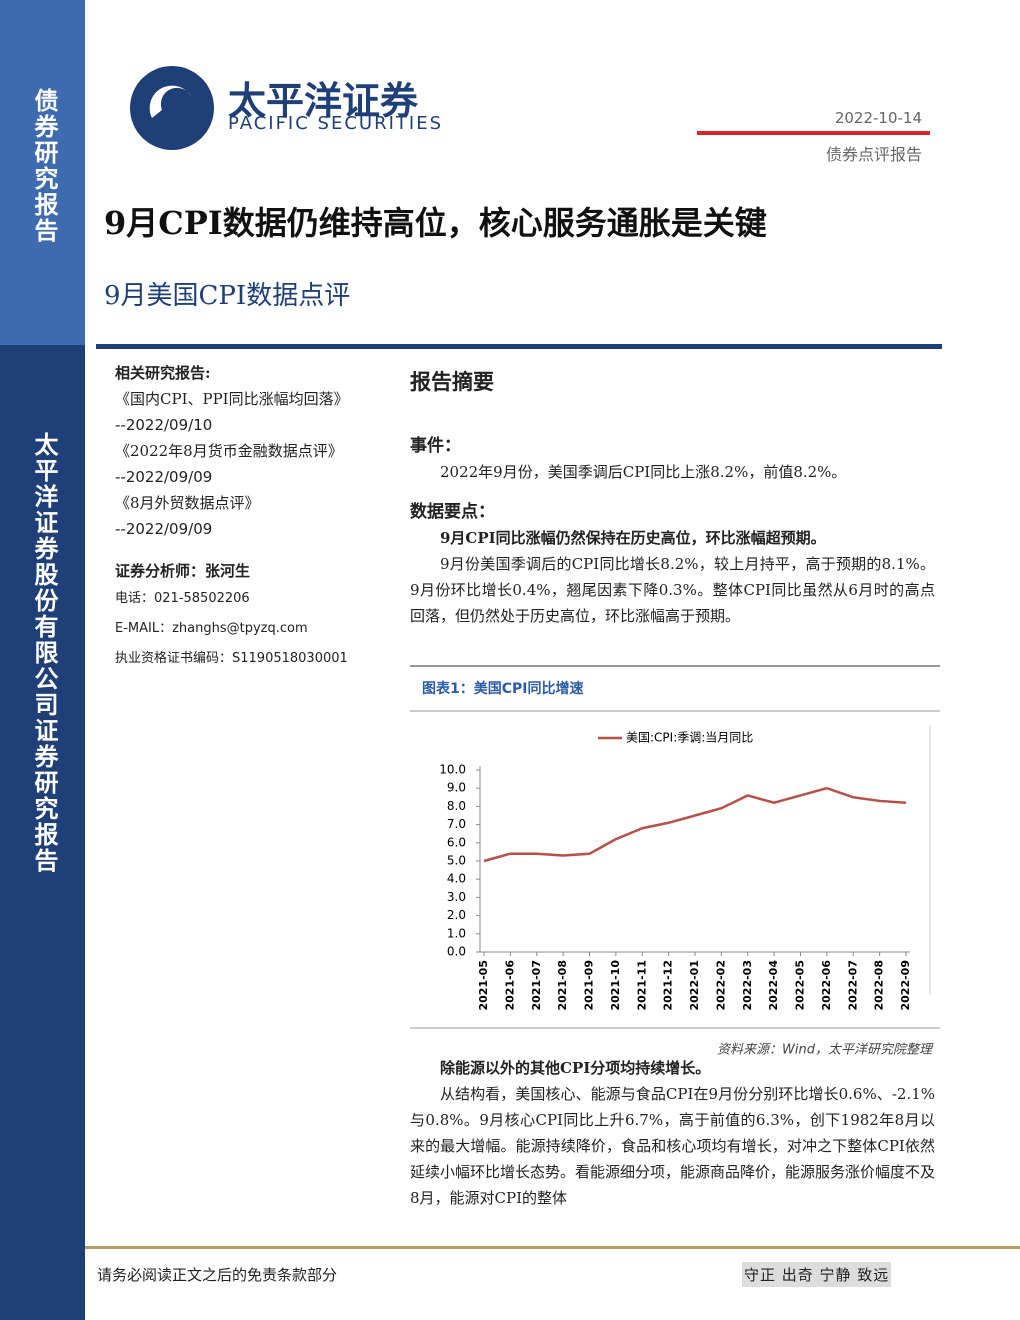  What do you see at coordinates (456, 861) in the screenshot?
I see `y-tick-label: 5.0` at bounding box center [456, 861].